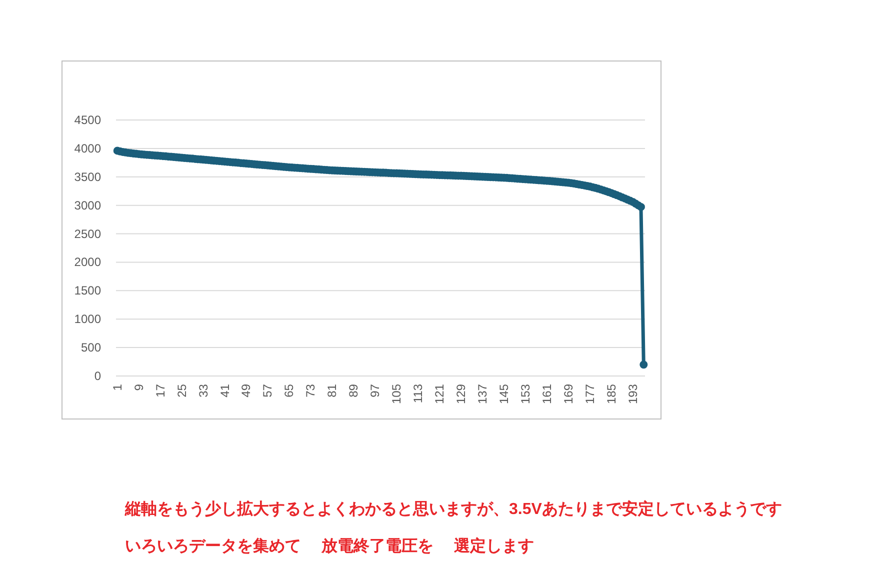 Image resolution: width=870 pixels, height=581 pixels. Describe the element at coordinates (88, 291) in the screenshot. I see `y-tick-label: 1500` at that location.